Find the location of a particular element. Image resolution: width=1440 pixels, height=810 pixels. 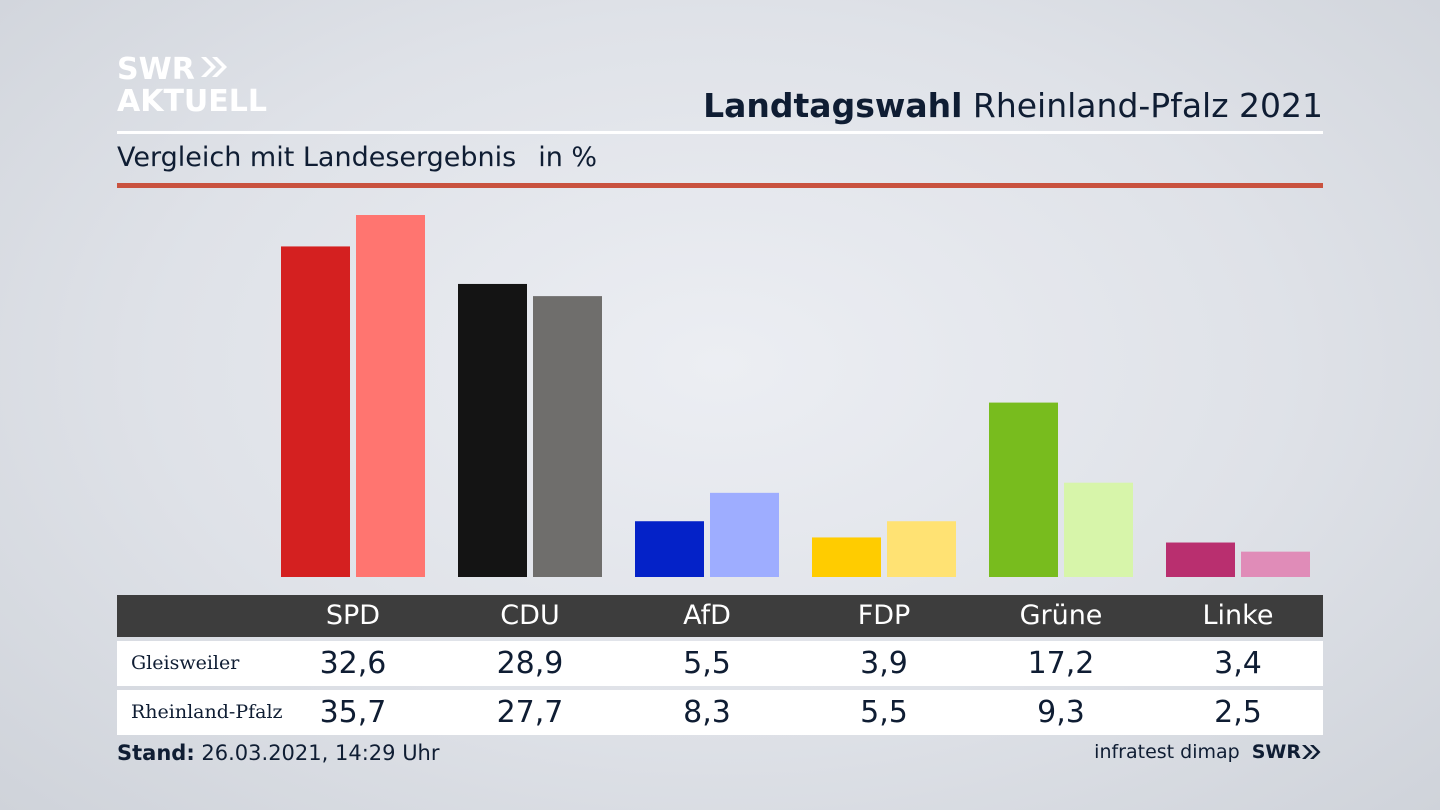

logo-swr-text: SWR is located at coordinates (156, 69).